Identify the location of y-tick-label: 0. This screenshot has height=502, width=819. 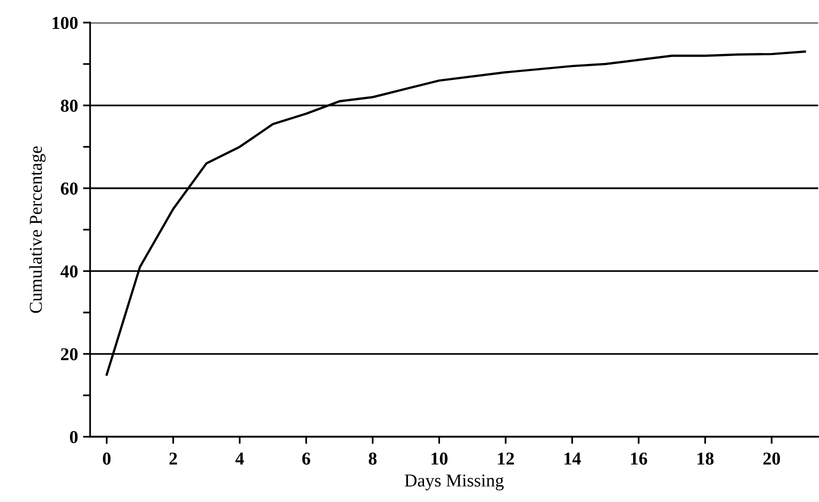
(74, 437).